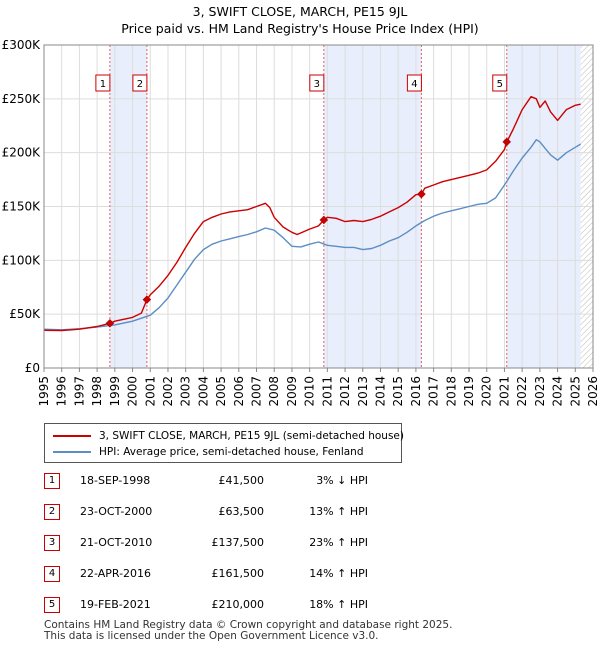 The image size is (600, 650). I want to click on sale-badge: 4, so click(52, 574).